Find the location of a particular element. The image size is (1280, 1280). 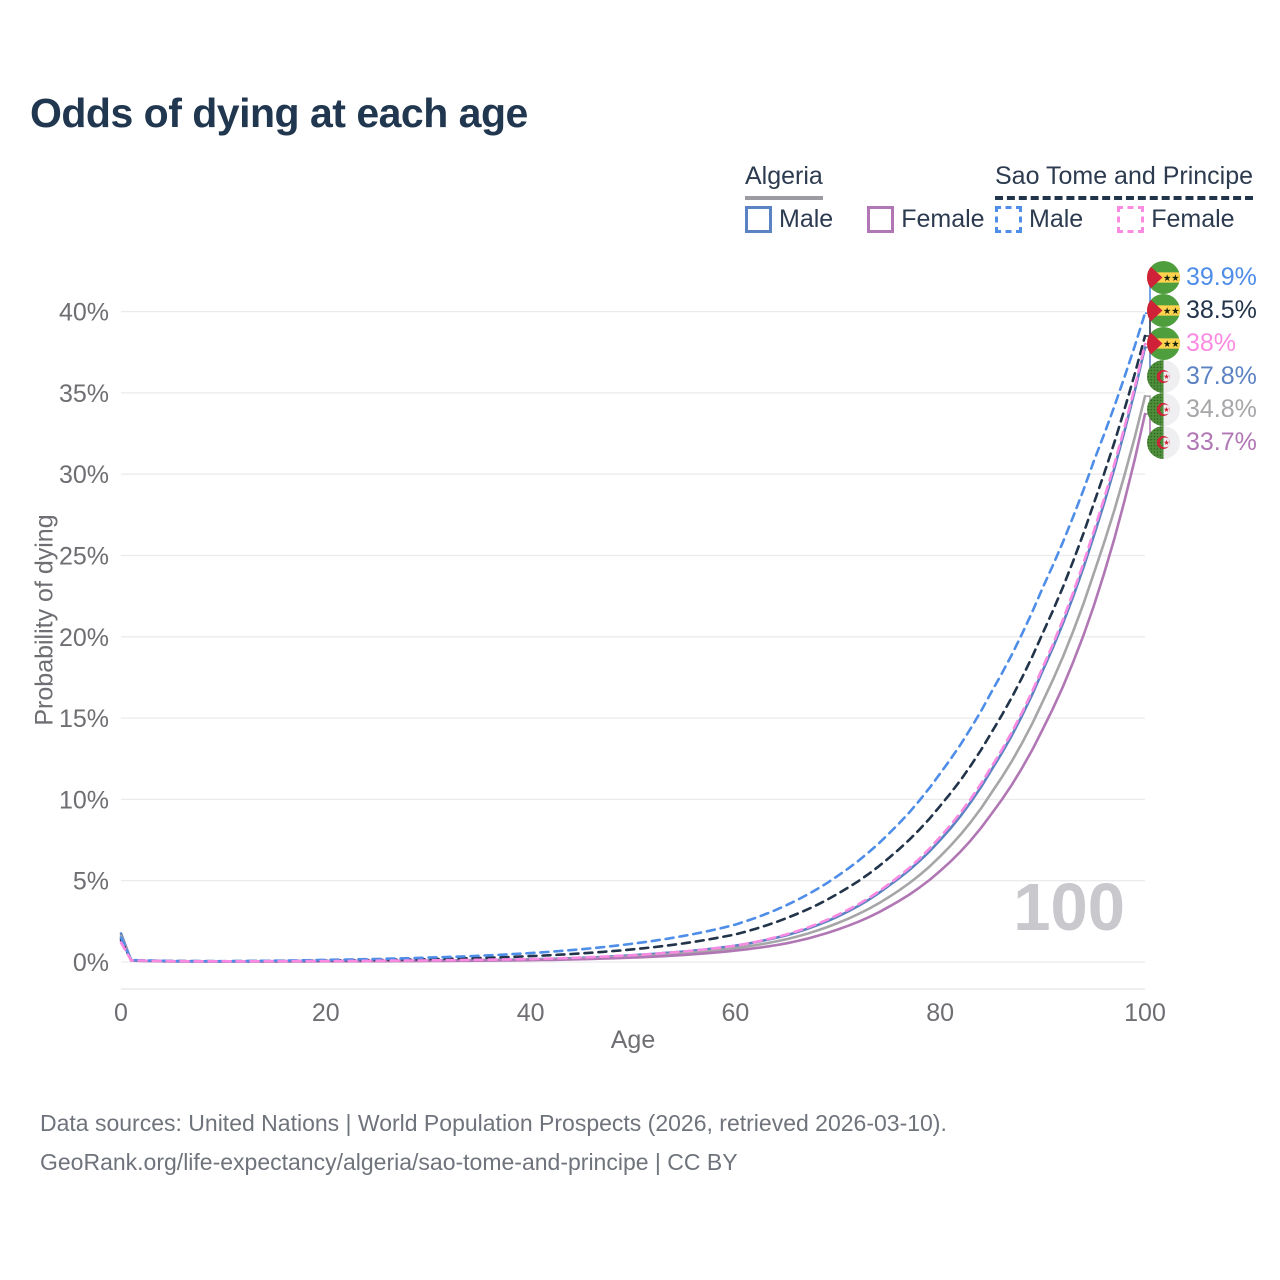

x-tick-label: 0 is located at coordinates (121, 1013).